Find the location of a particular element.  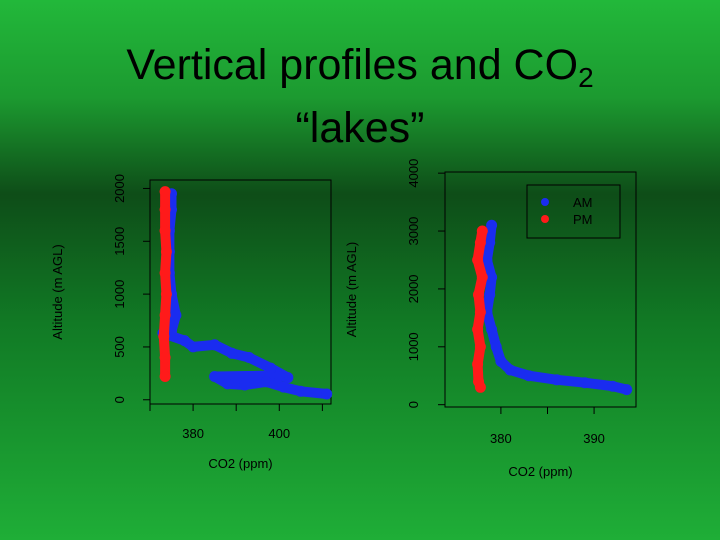

x-tick-label: 390 is located at coordinates (594, 438).